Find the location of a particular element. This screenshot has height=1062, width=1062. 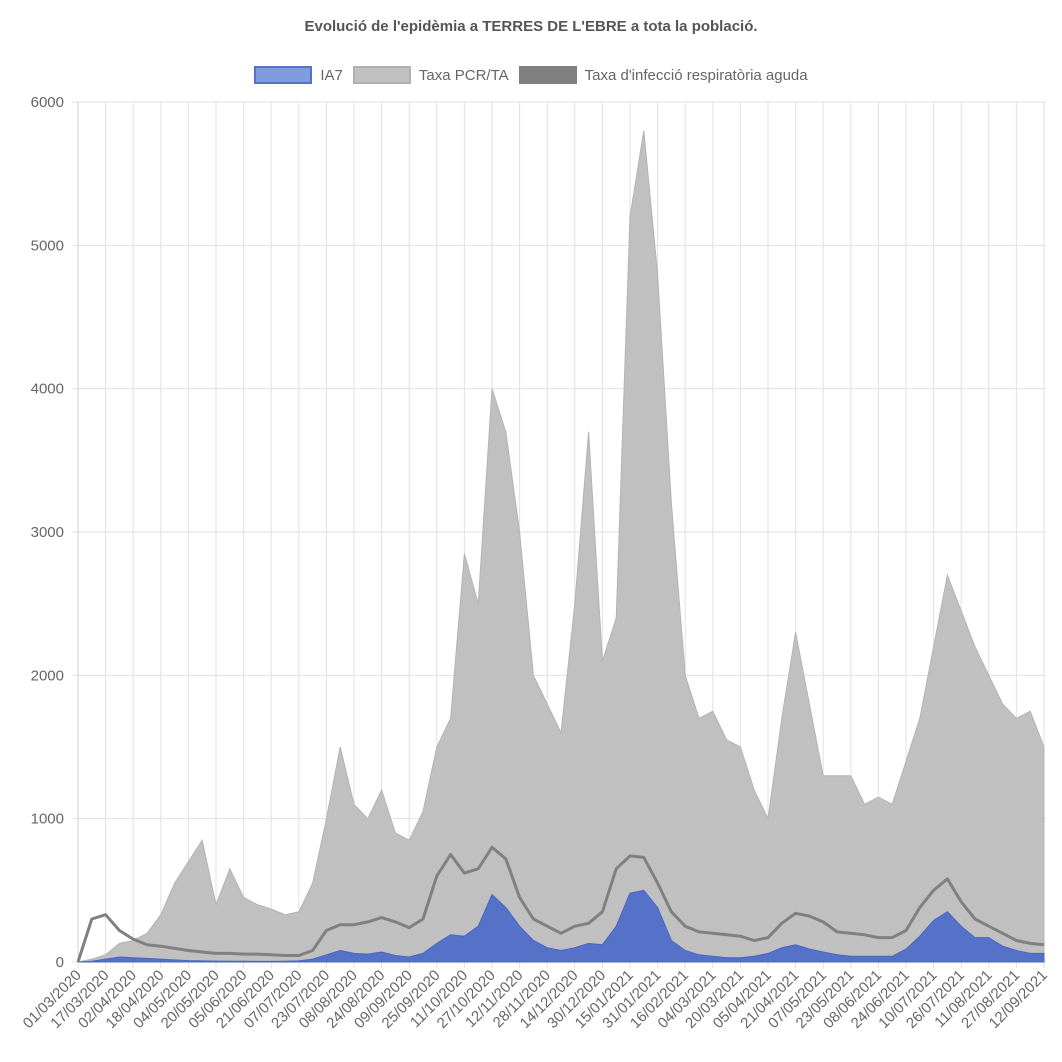

y-tick-label: 2000 is located at coordinates (47, 675).